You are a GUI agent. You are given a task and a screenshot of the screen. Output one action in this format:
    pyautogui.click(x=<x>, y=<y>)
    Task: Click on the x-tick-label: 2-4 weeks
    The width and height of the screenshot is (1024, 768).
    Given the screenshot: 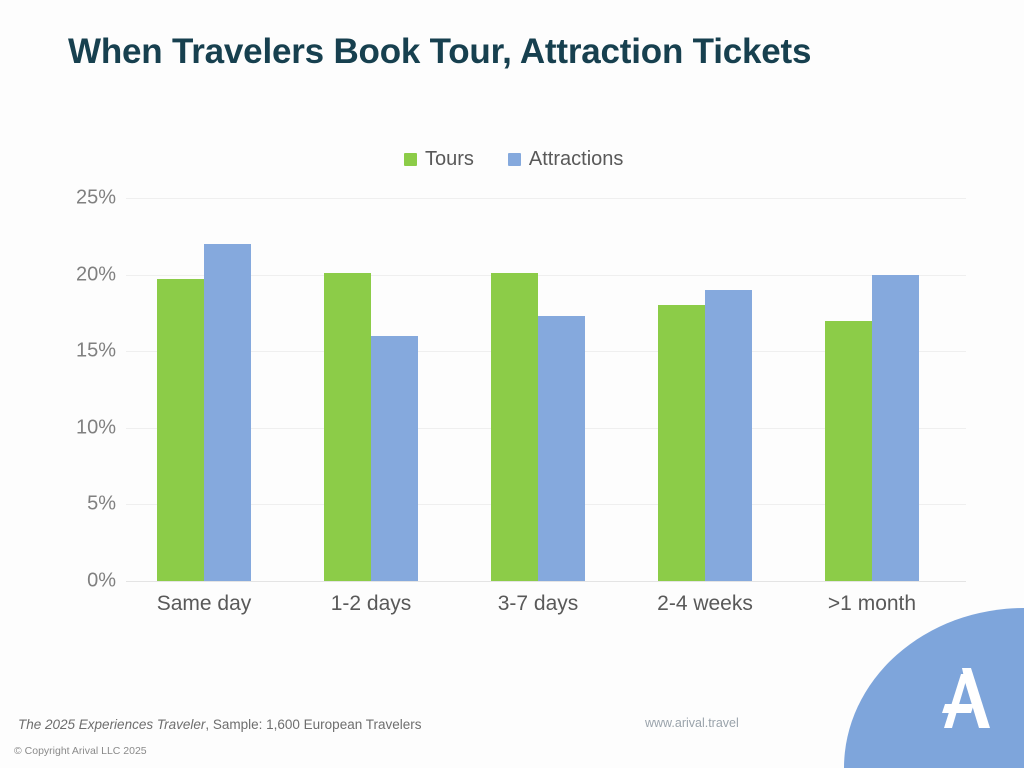 What is the action you would take?
    pyautogui.click(x=705, y=603)
    